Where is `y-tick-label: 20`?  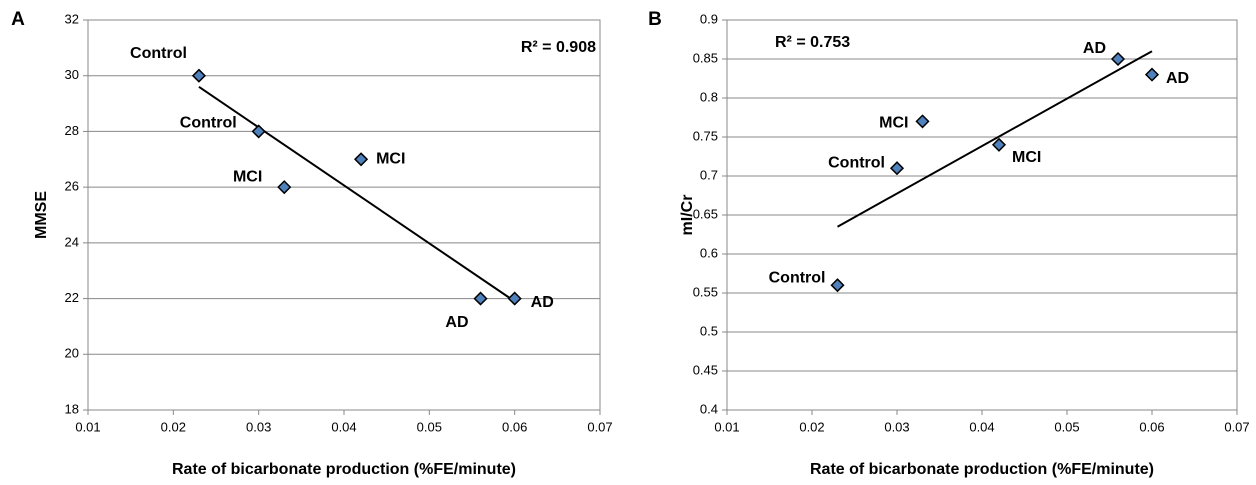 y-tick-label: 20 is located at coordinates (72, 353).